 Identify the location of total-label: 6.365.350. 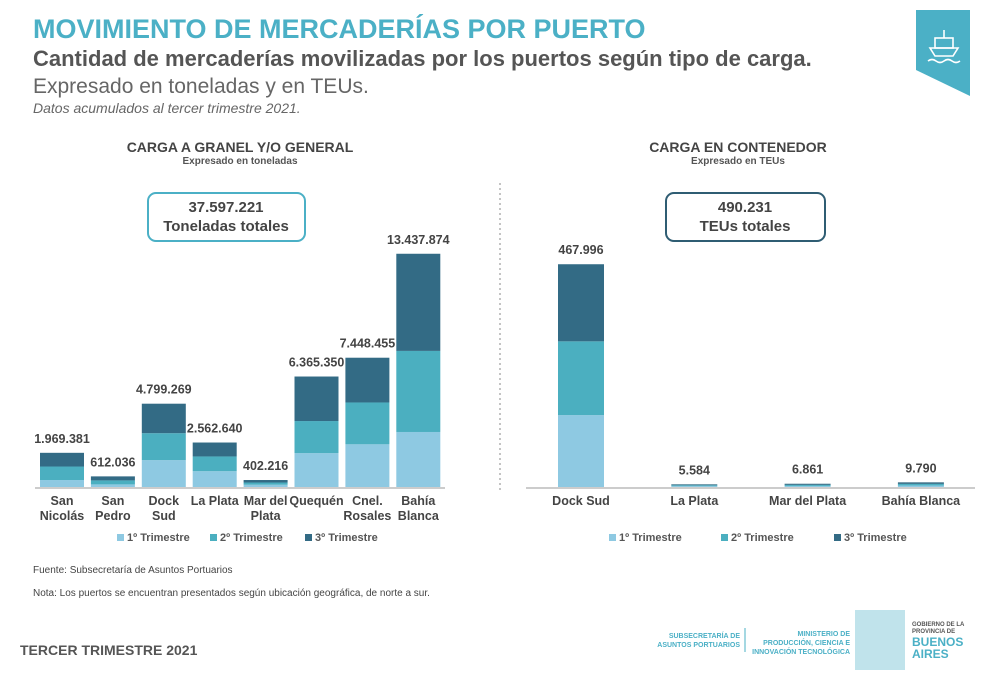
(317, 363).